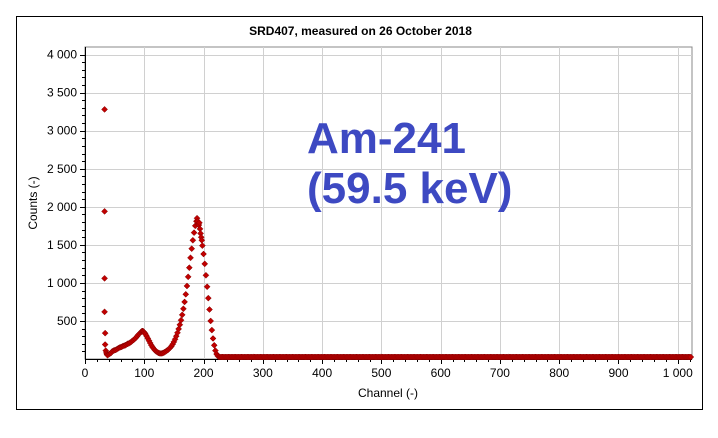 The width and height of the screenshot is (718, 438). What do you see at coordinates (62, 169) in the screenshot?
I see `y-tick-label: 2 500` at bounding box center [62, 169].